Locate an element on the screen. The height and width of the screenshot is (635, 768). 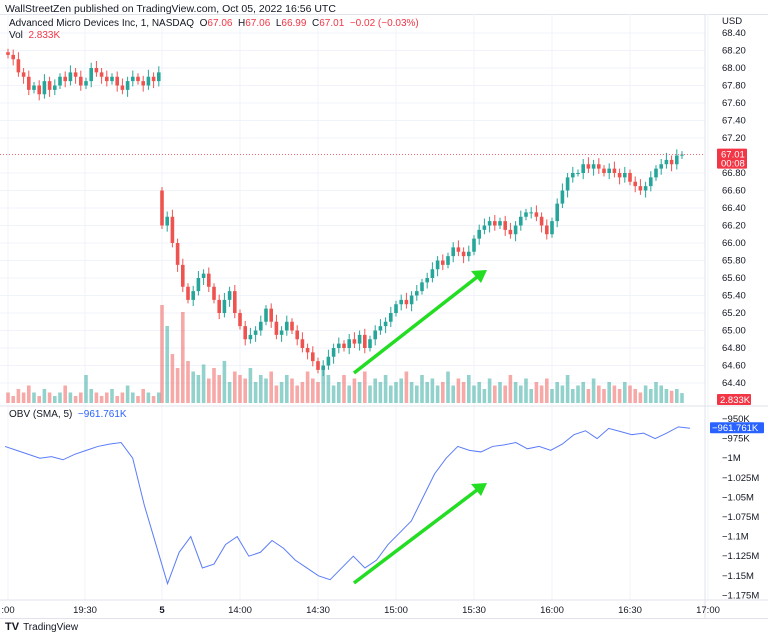
price-tick-label: 68.40 is located at coordinates (734, 33).